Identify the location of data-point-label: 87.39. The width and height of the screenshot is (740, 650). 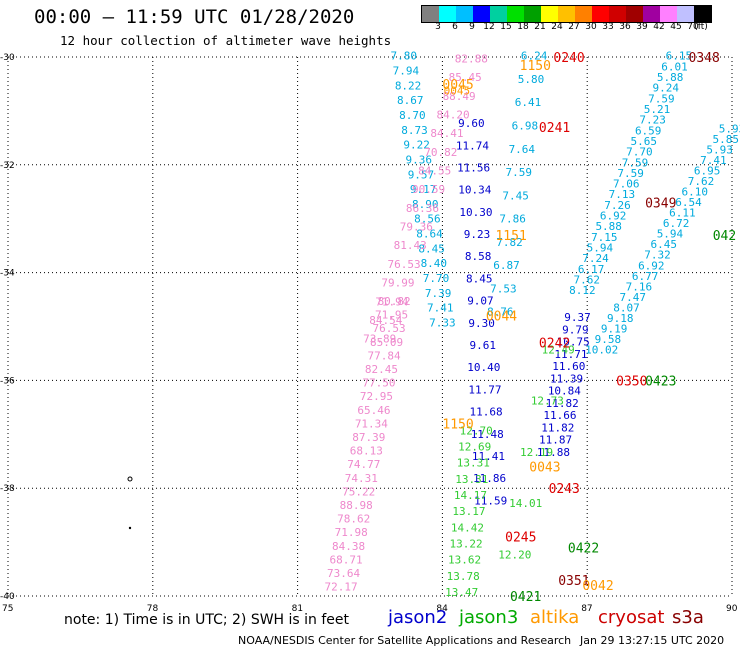
(368, 437).